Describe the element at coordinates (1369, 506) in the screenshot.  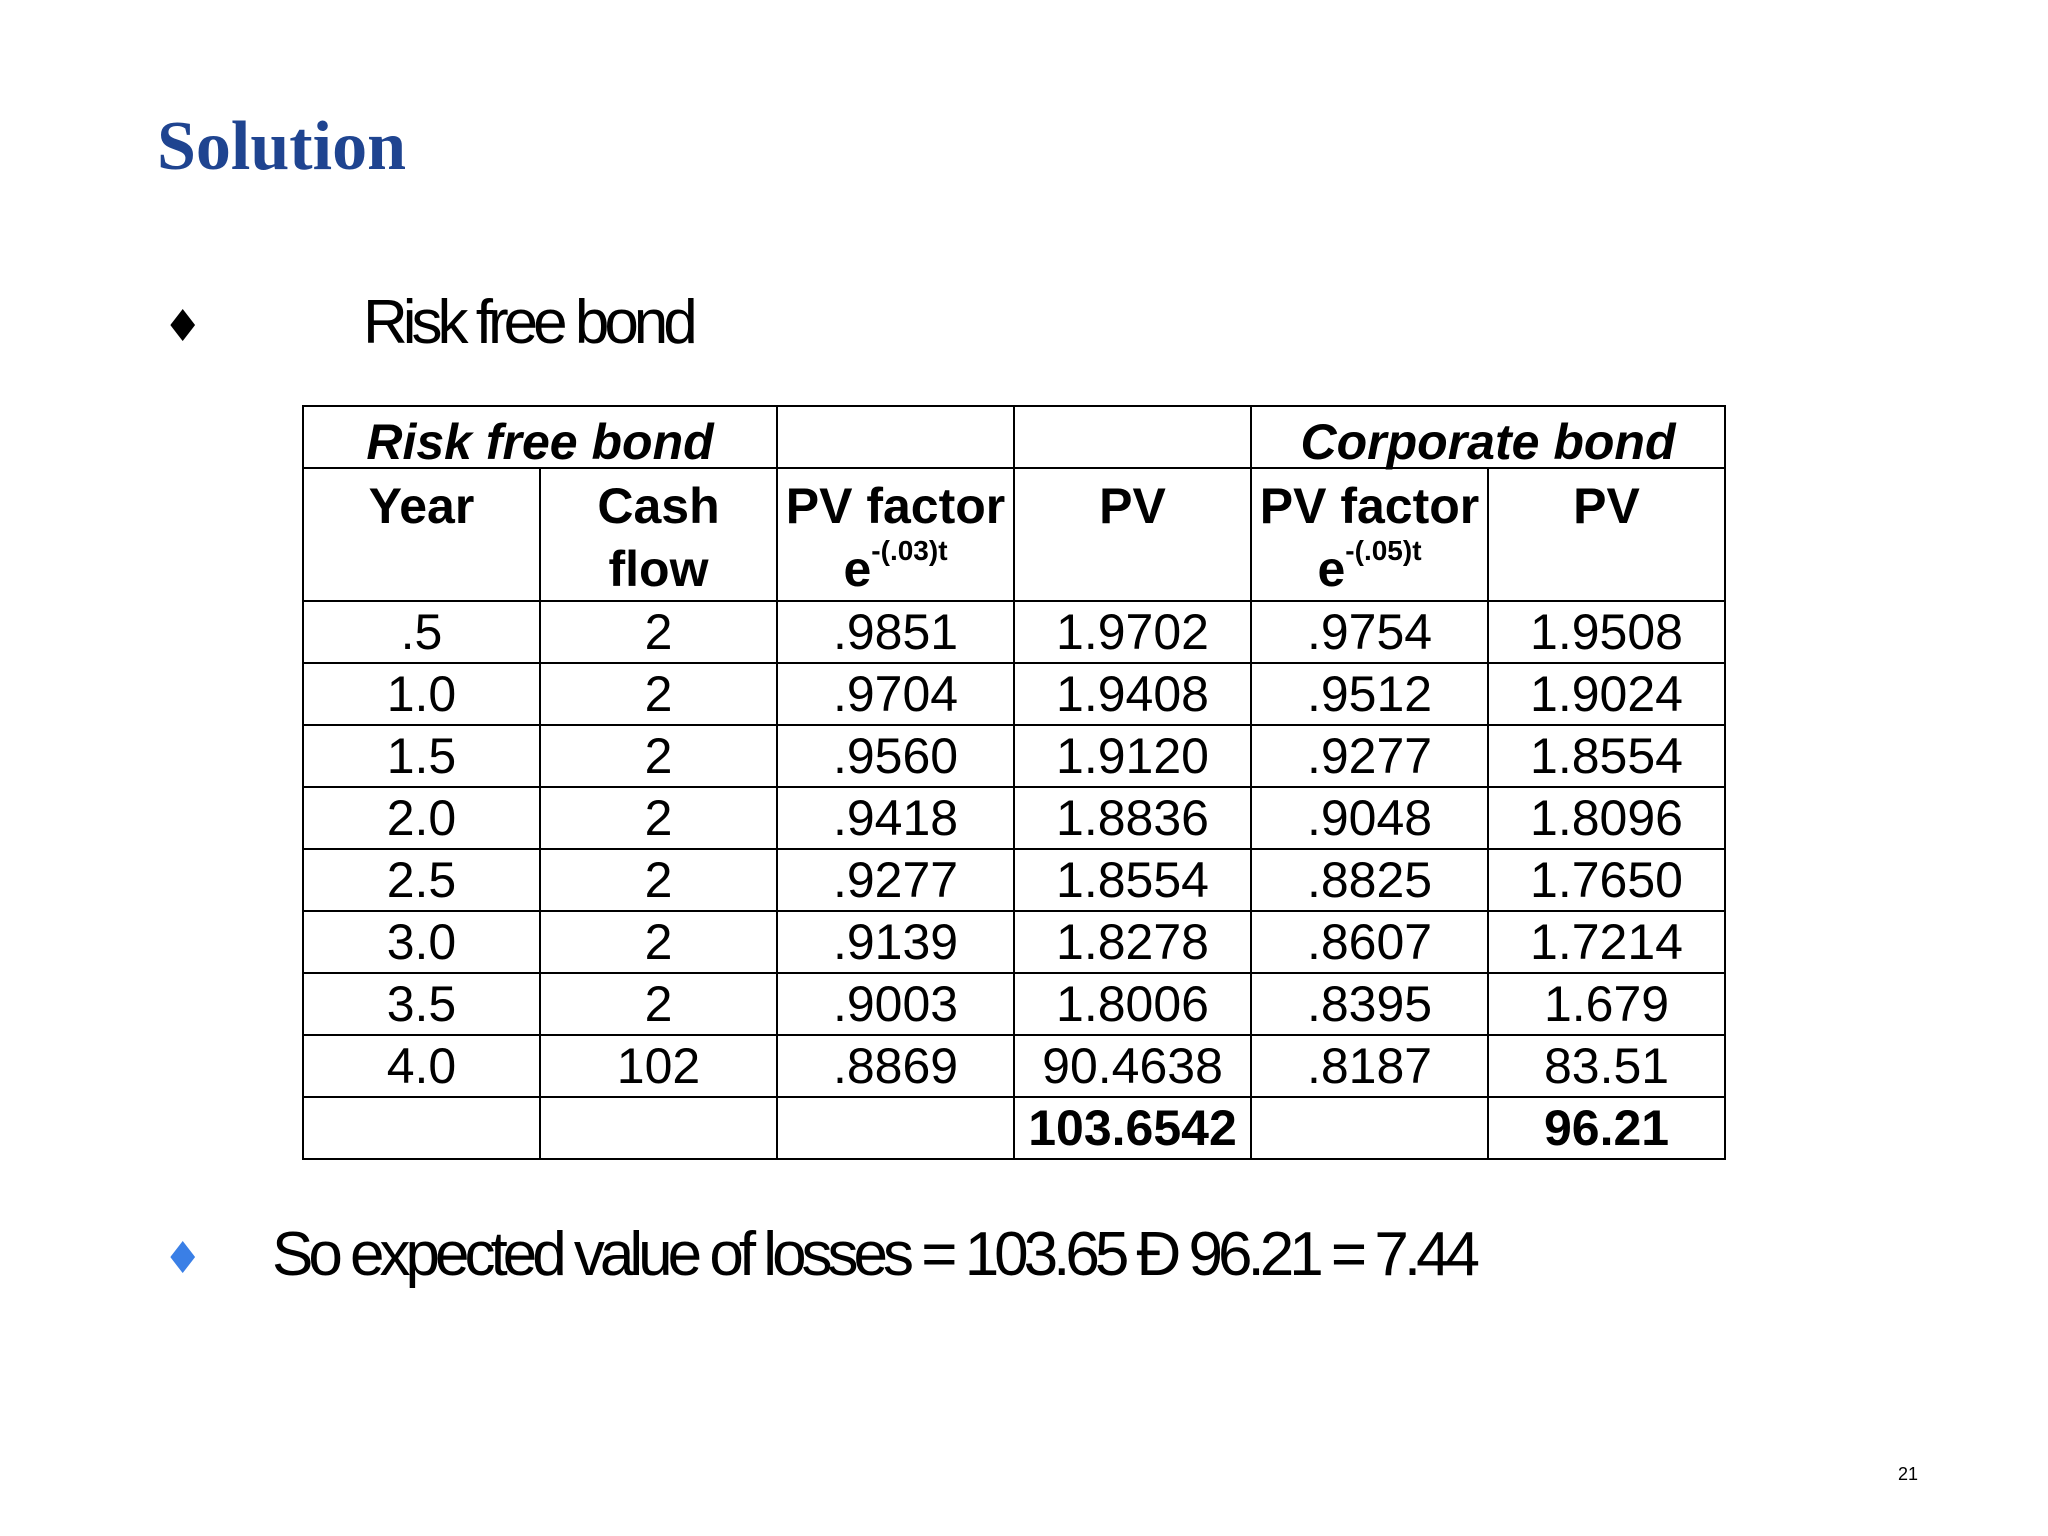
I see `header-corp-pv-factor-label: PV factor` at that location.